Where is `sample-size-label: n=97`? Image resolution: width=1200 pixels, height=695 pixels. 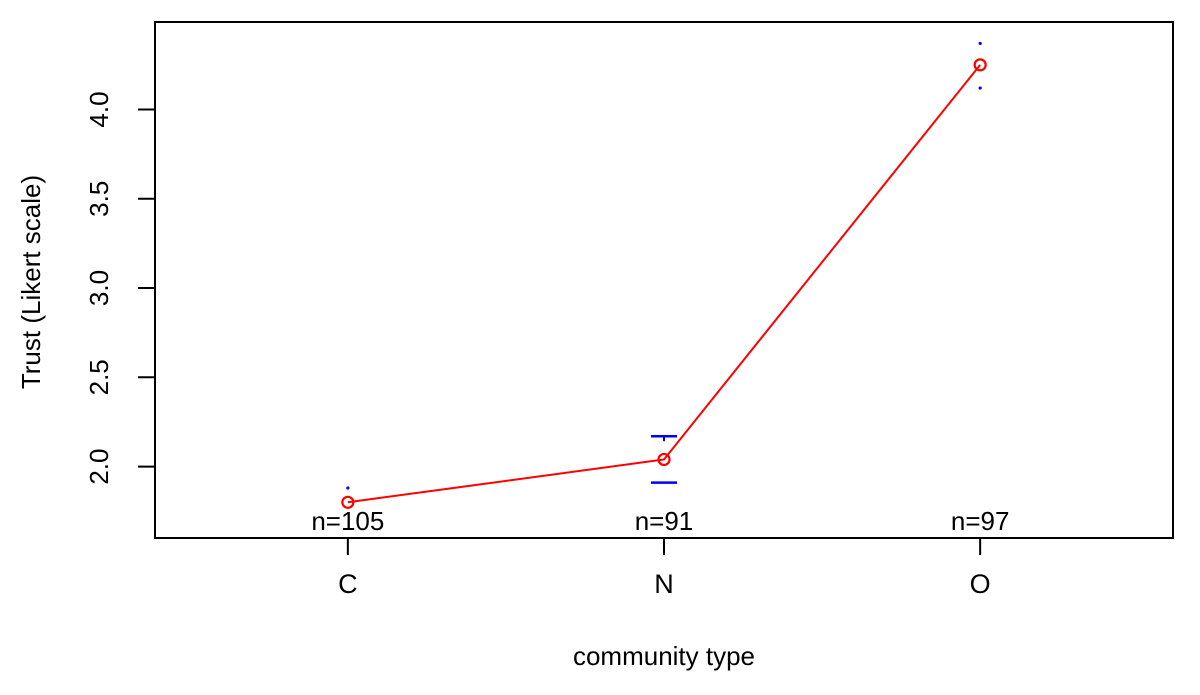
sample-size-label: n=97 is located at coordinates (980, 521).